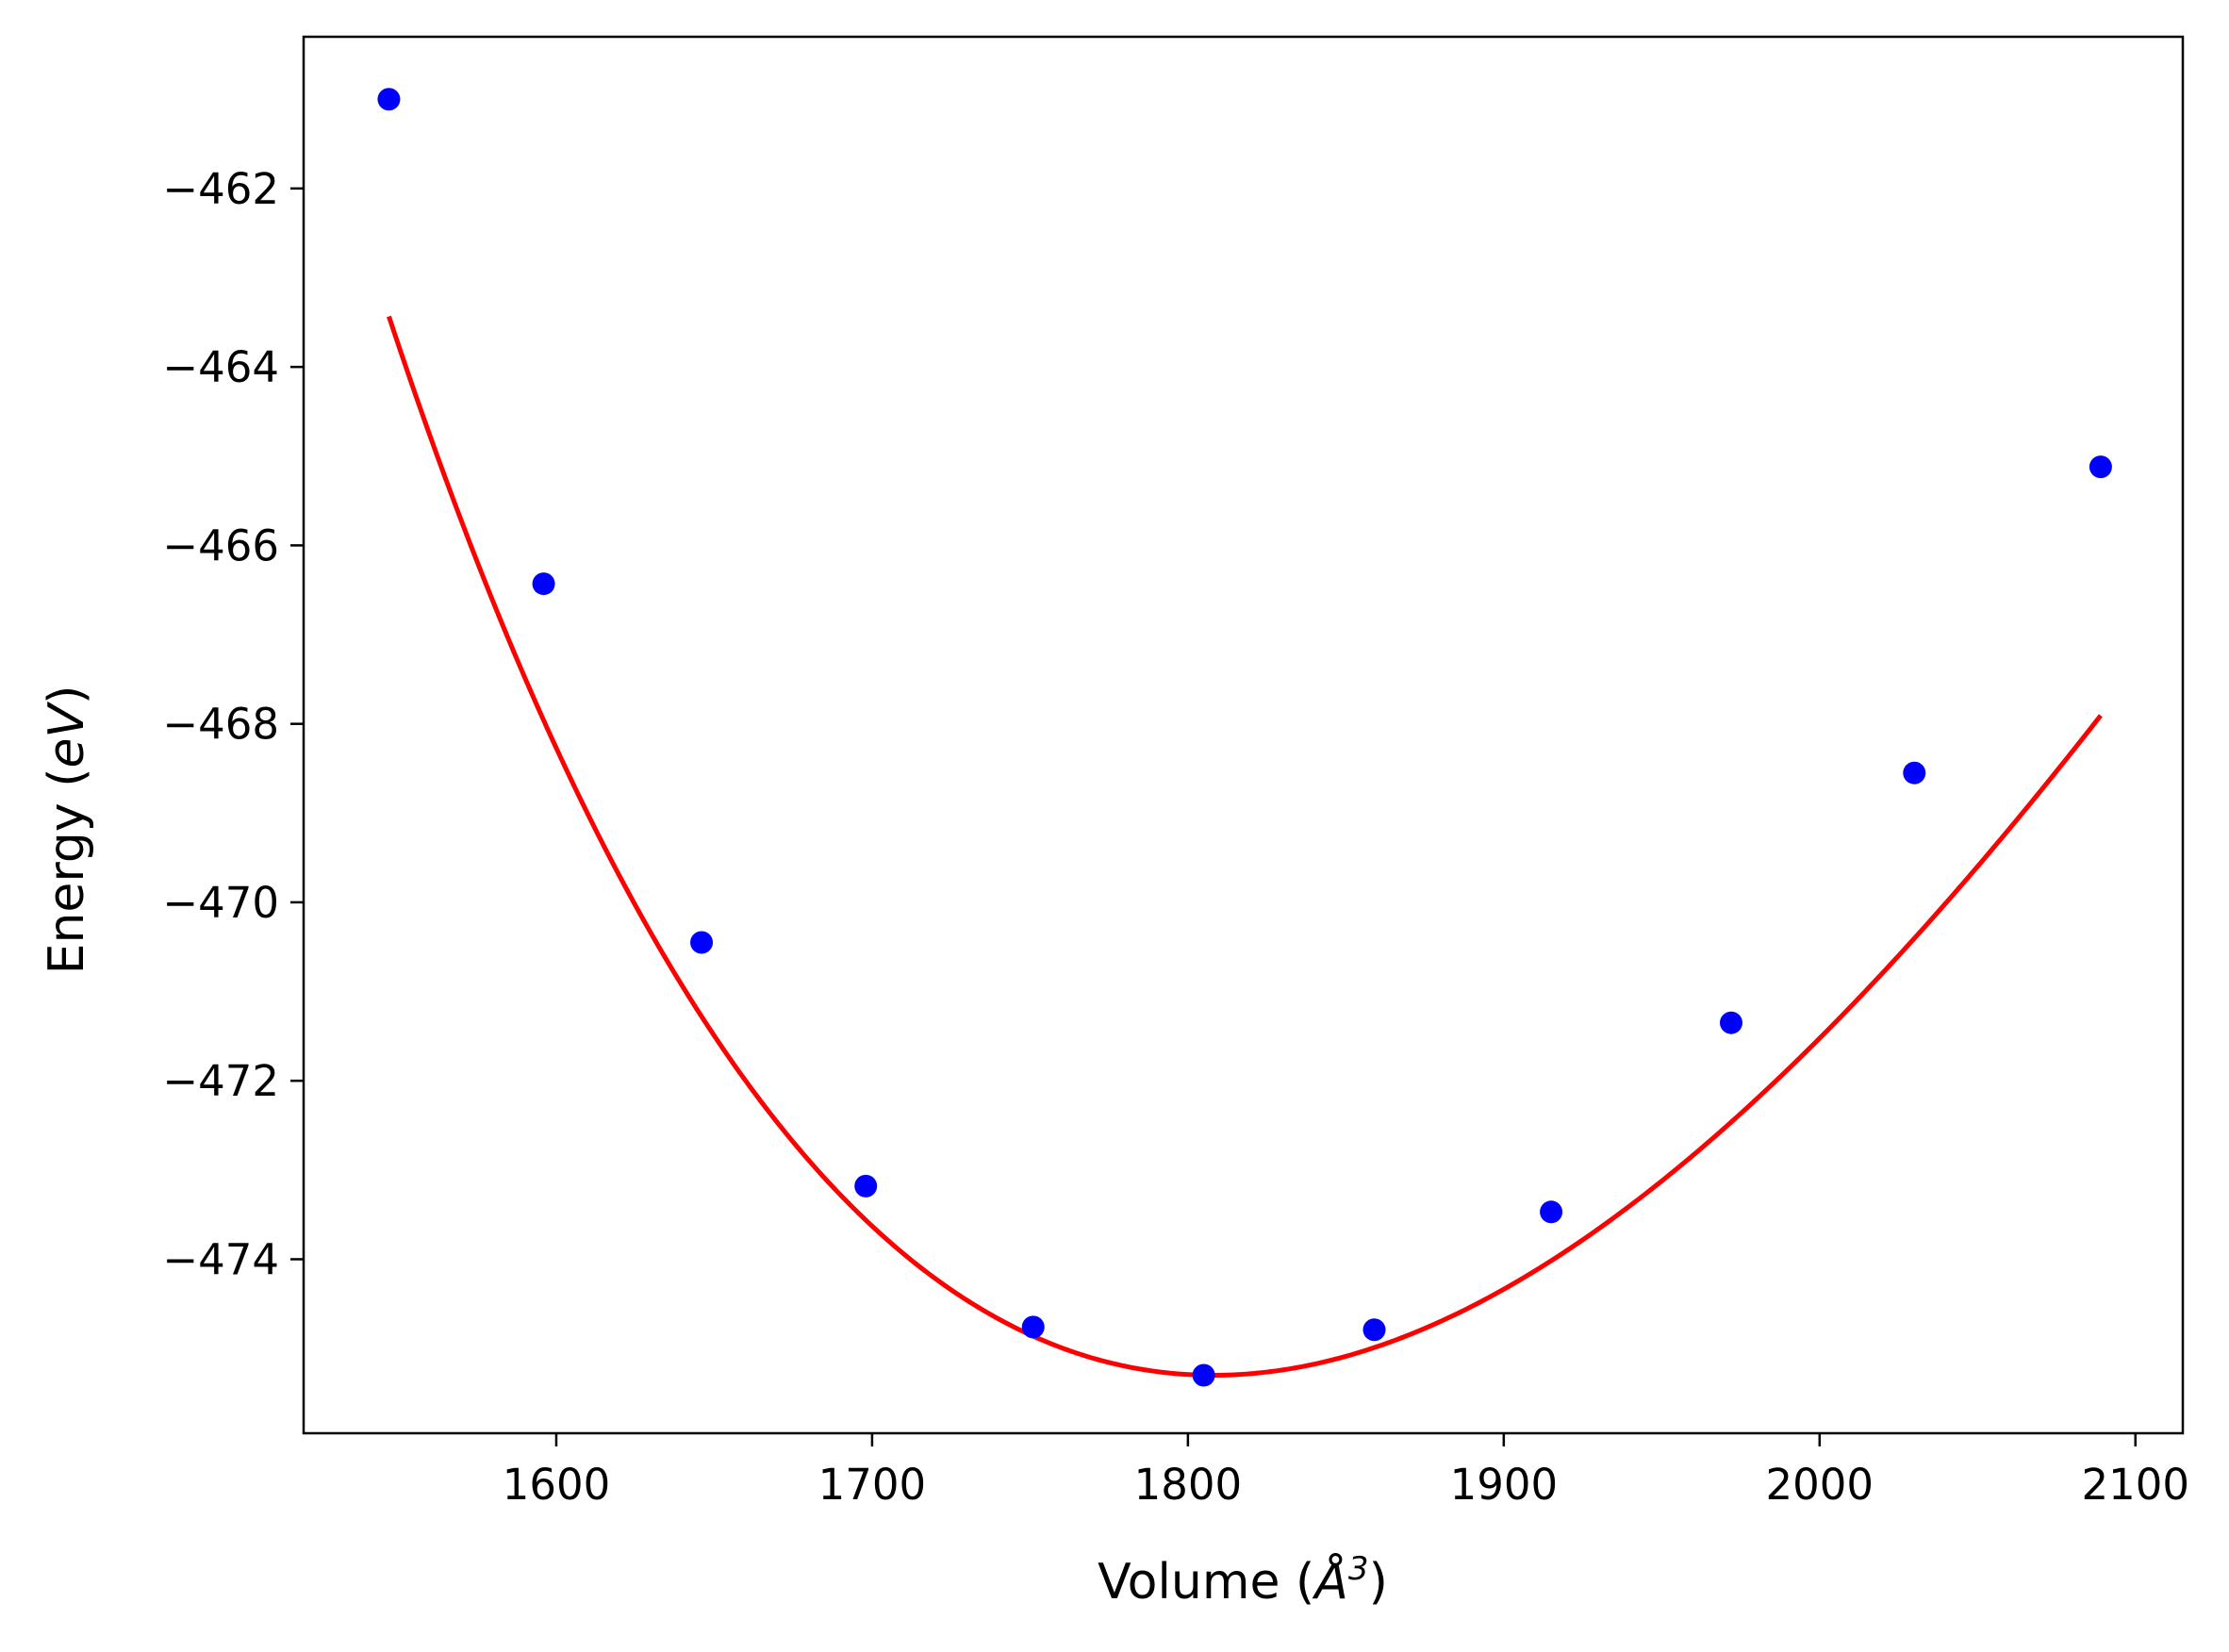 The image size is (2229, 1652). Describe the element at coordinates (220, 903) in the screenshot. I see `y-tick-label: −470` at that location.